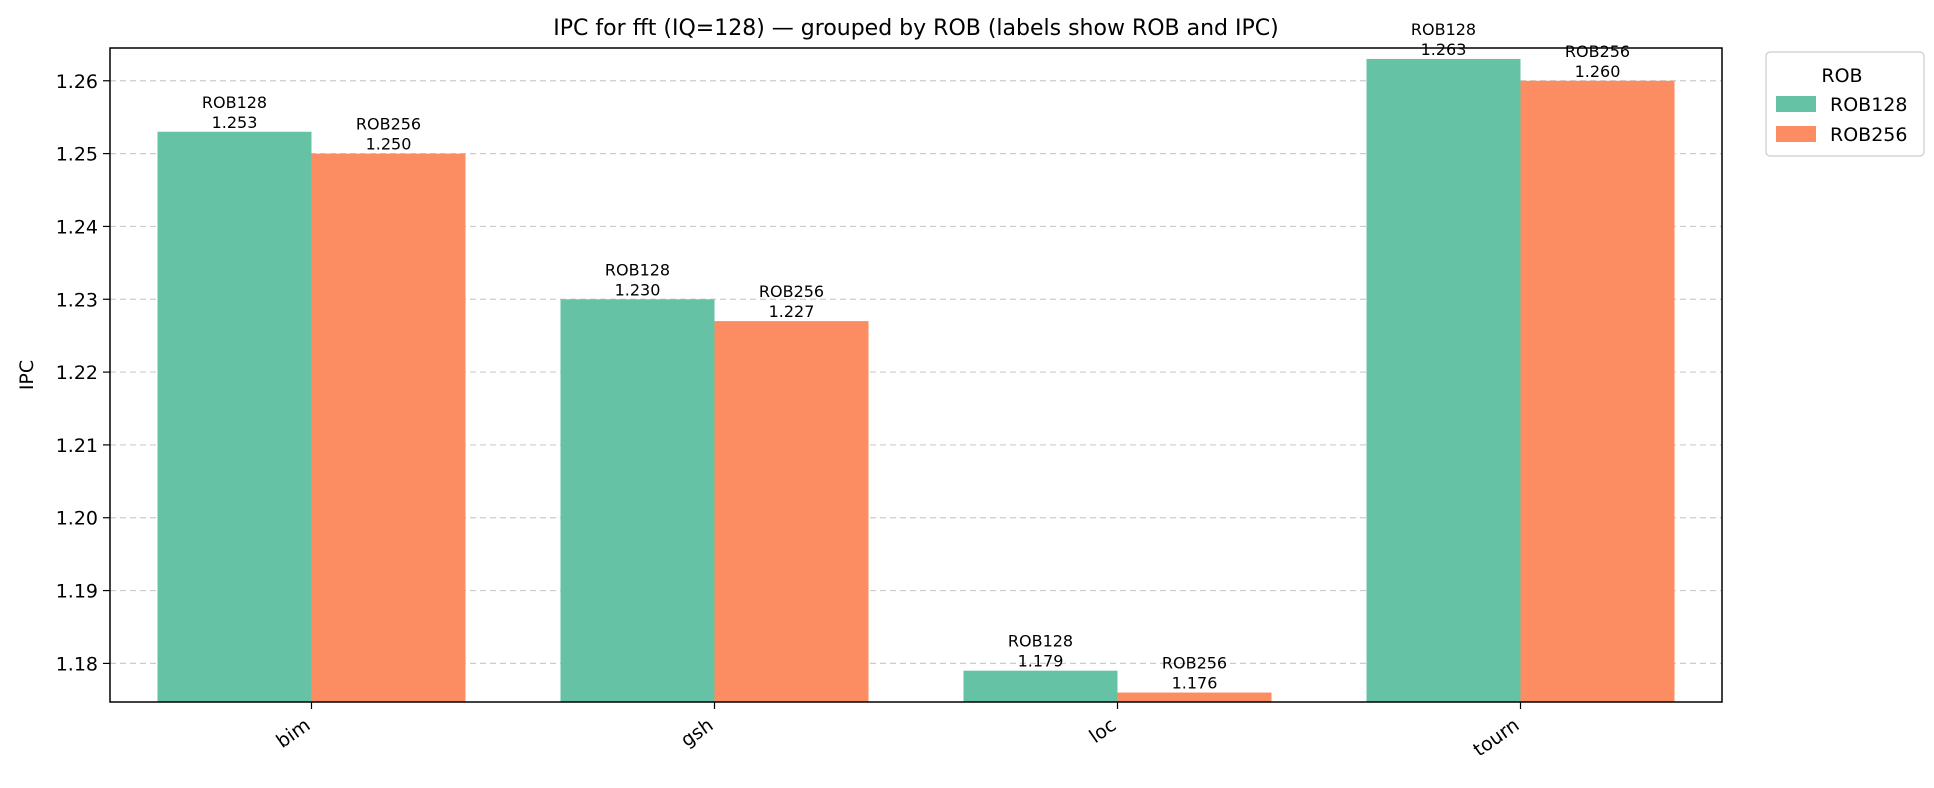 Image resolution: width=1934 pixels, height=788 pixels. I want to click on x-tick-label-gsh: gsh, so click(697, 733).